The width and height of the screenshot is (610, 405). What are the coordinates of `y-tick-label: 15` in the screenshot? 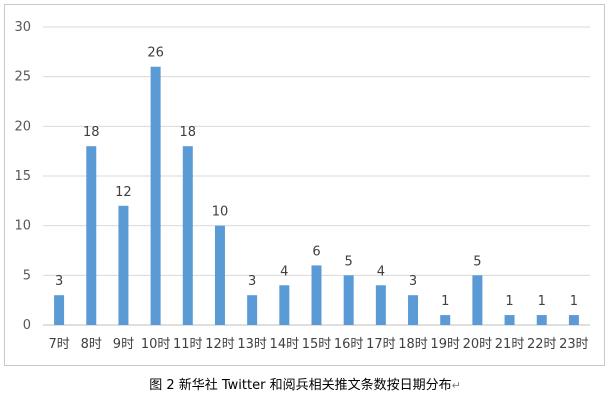 It's located at (22, 176).